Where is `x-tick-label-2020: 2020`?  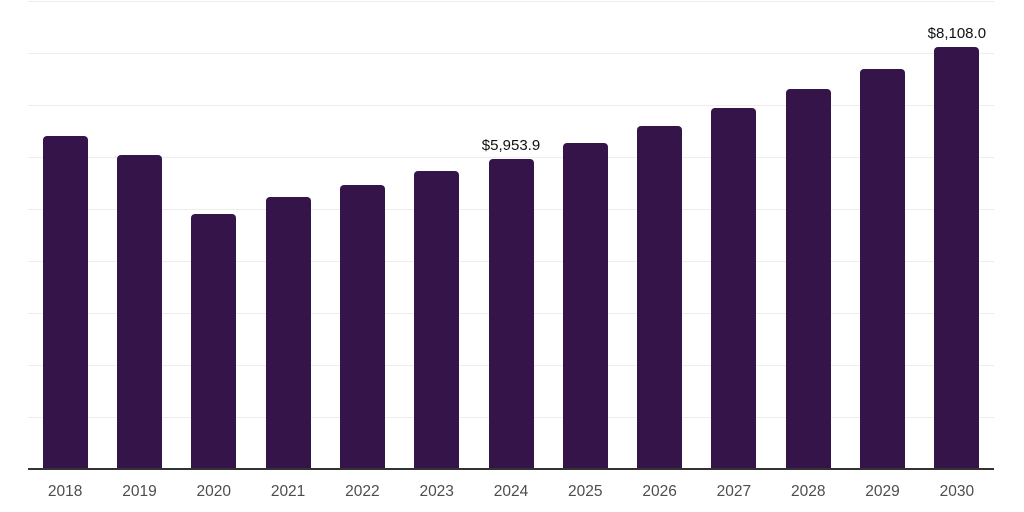 x-tick-label-2020: 2020 is located at coordinates (214, 491).